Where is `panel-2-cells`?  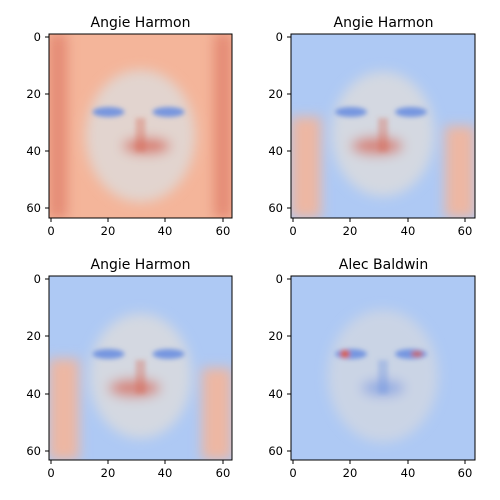
panel-2-cells is located at coordinates (140, 368).